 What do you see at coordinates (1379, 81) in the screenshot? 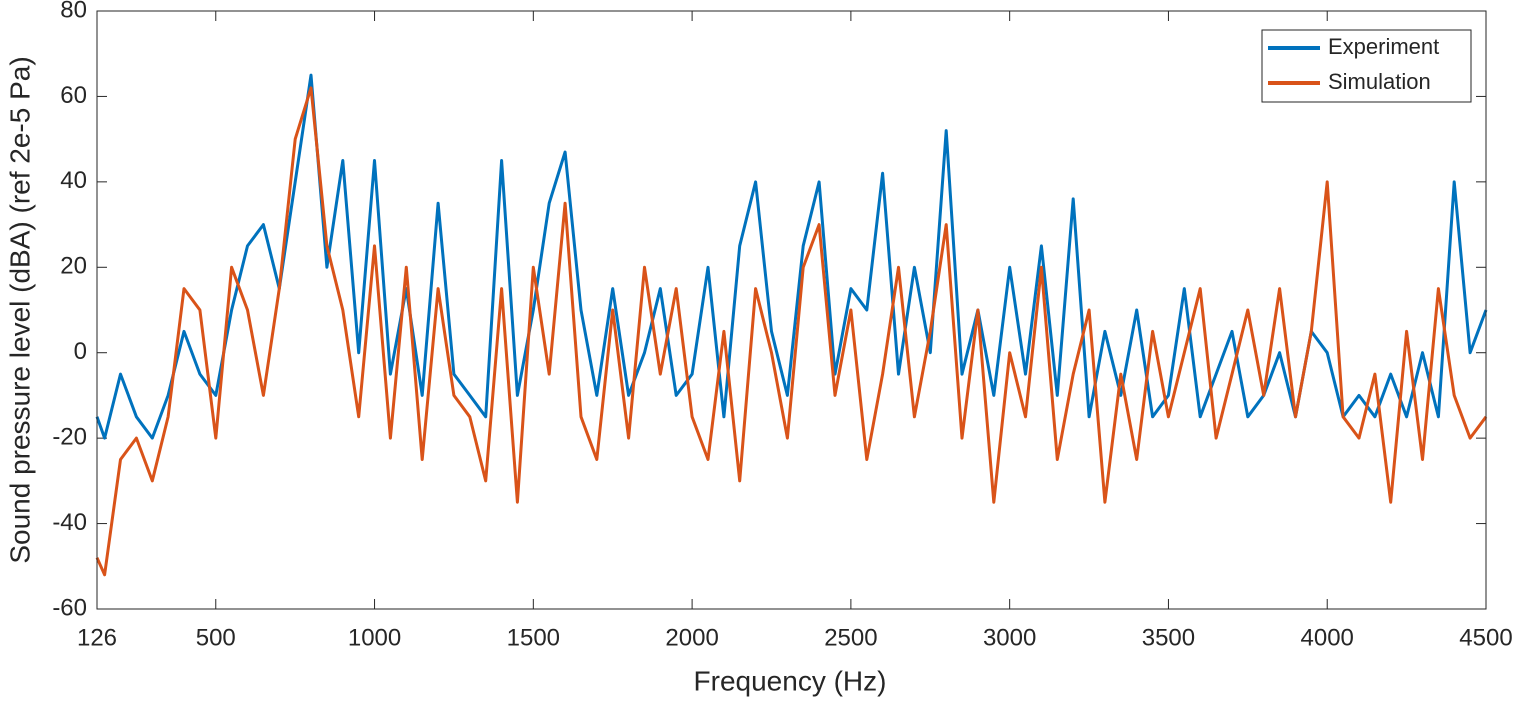
I see `legend-label: Simulation` at bounding box center [1379, 81].